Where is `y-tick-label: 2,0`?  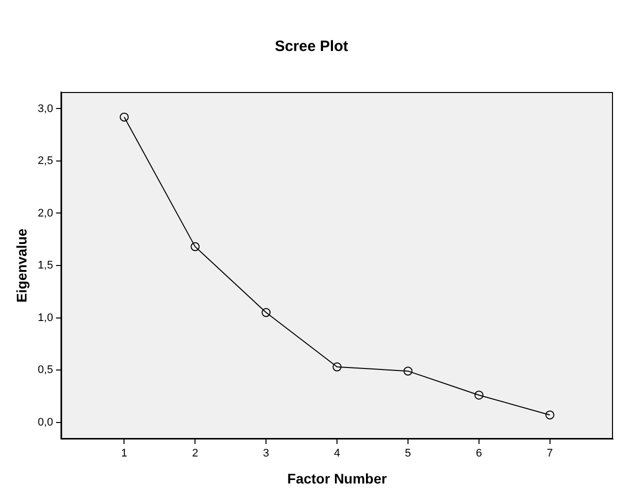
y-tick-label: 2,0 is located at coordinates (46, 213).